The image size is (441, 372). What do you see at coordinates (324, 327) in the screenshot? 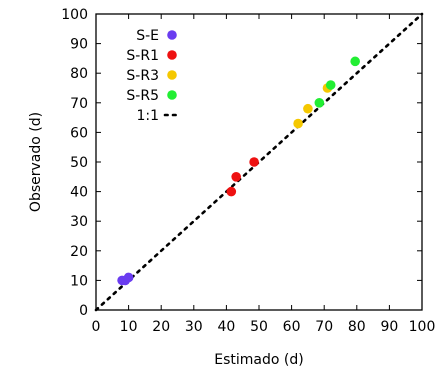
I see `x-tick-label: 70` at bounding box center [324, 327].